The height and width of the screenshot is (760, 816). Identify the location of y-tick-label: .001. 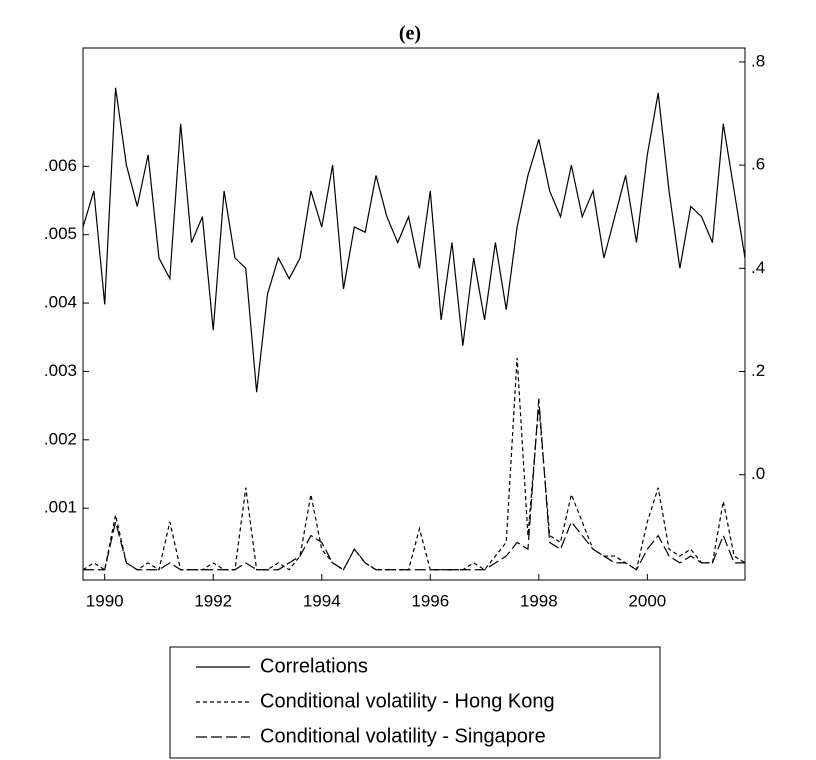
(60, 507).